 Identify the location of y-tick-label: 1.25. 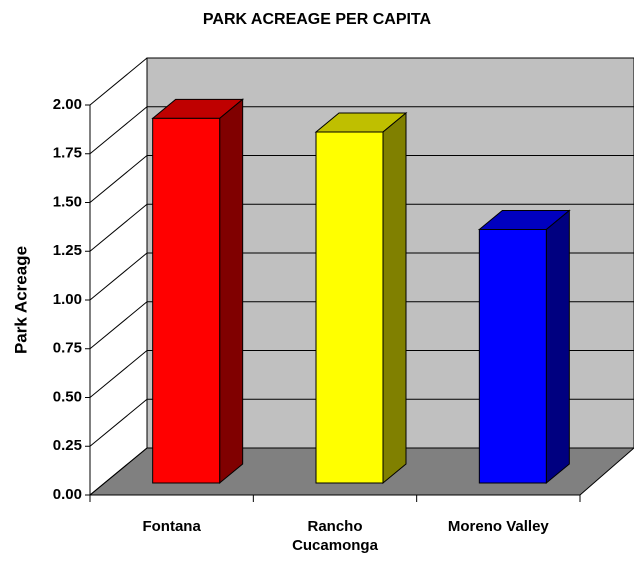
(67, 250).